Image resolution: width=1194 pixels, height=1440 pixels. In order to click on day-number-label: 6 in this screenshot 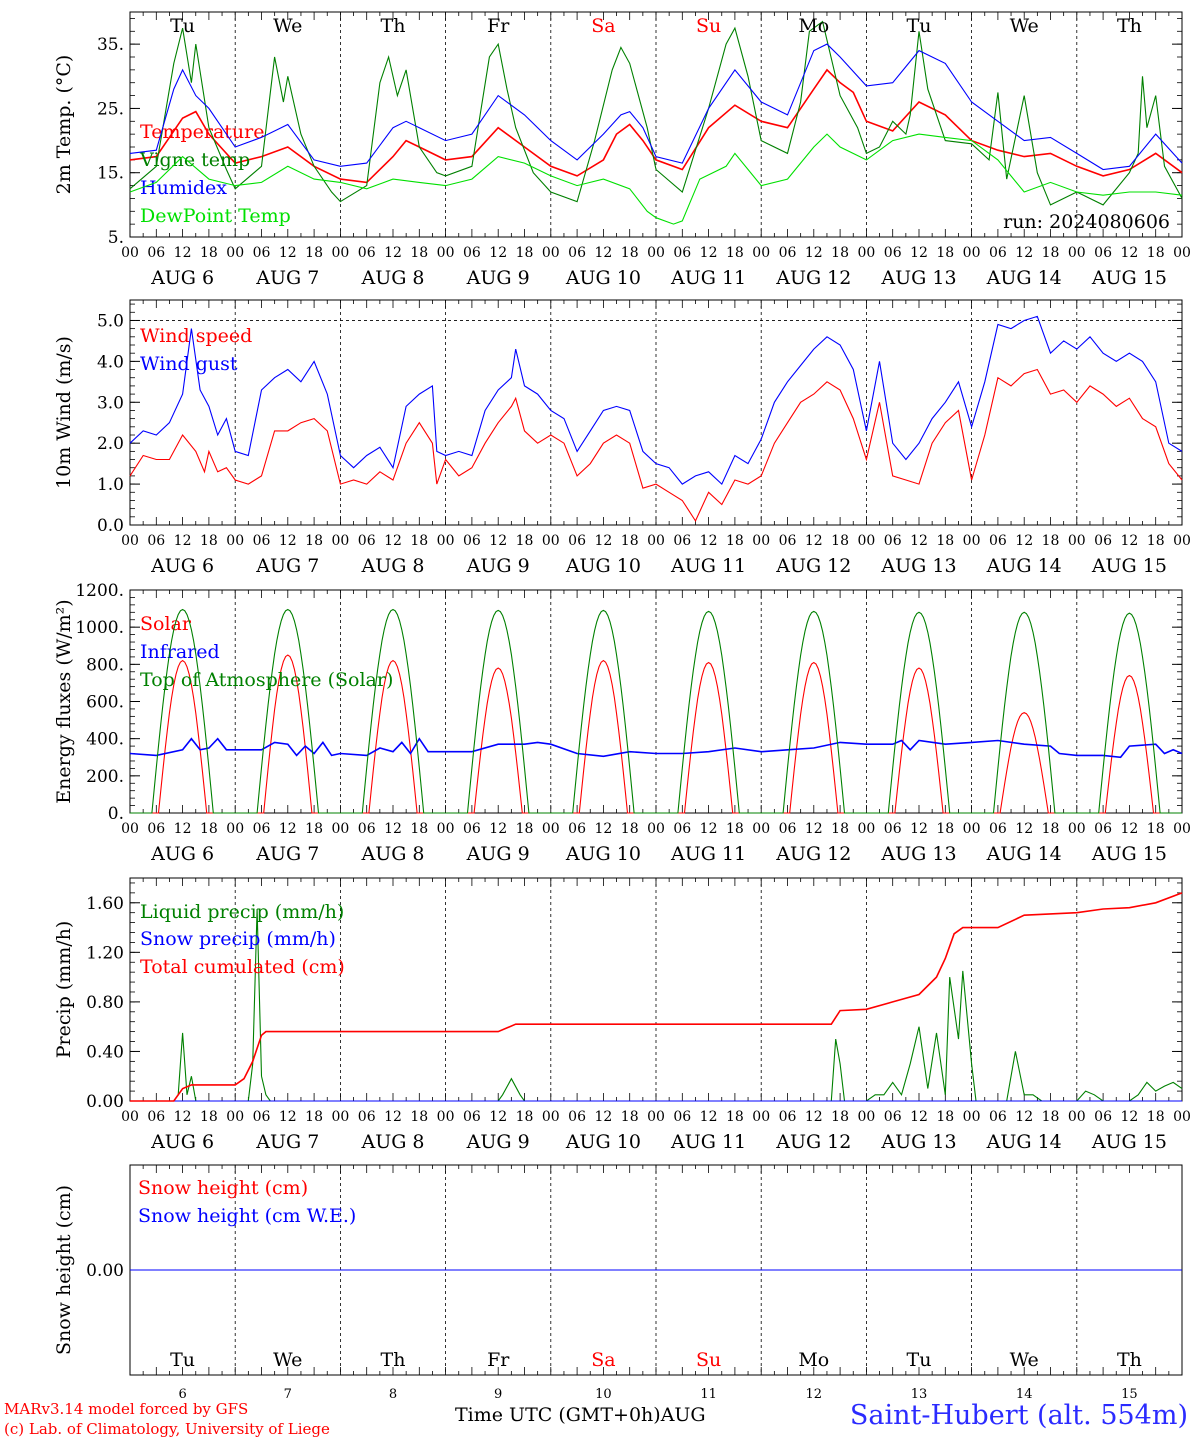, I will do `click(182, 1394)`.